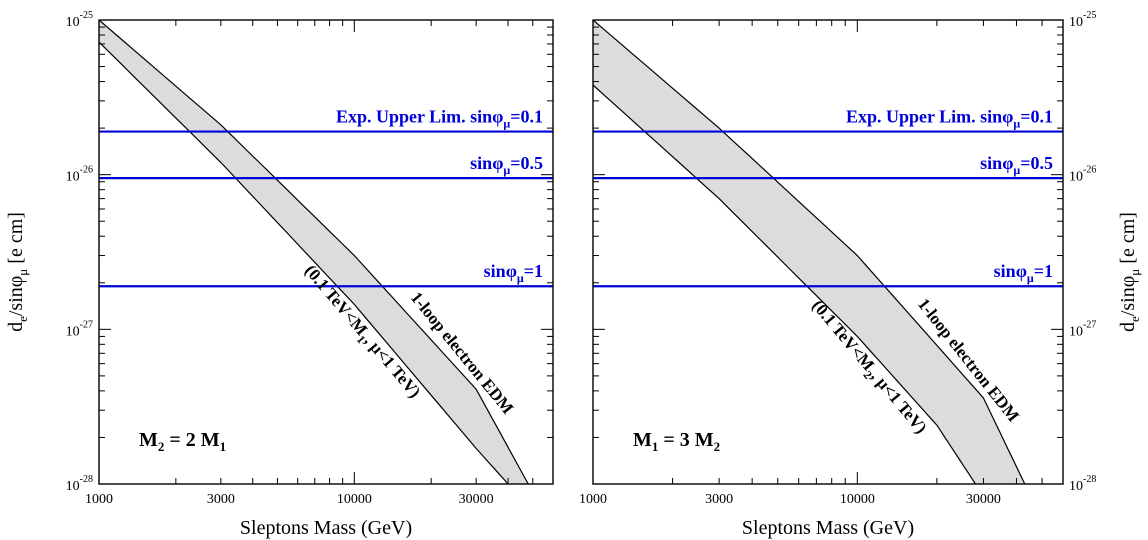  What do you see at coordinates (655, 446) in the screenshot?
I see `mass-relation-a-sub: 1` at bounding box center [655, 446].